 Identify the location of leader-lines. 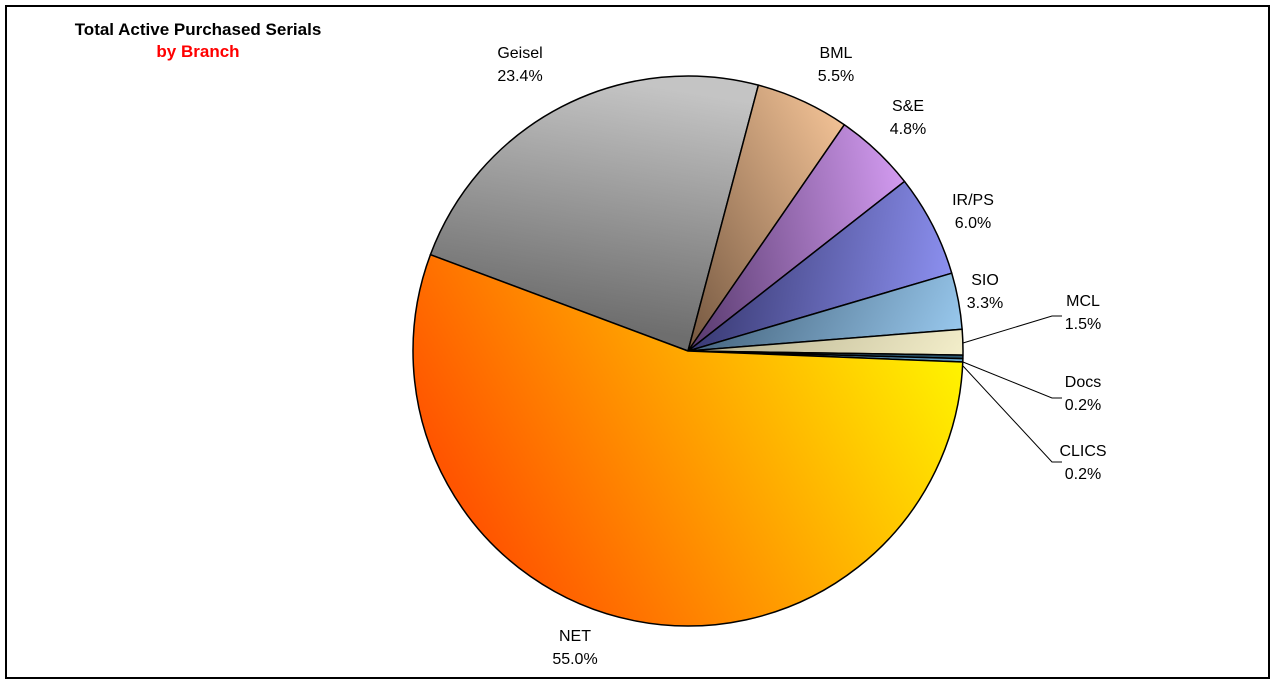
(1012, 389).